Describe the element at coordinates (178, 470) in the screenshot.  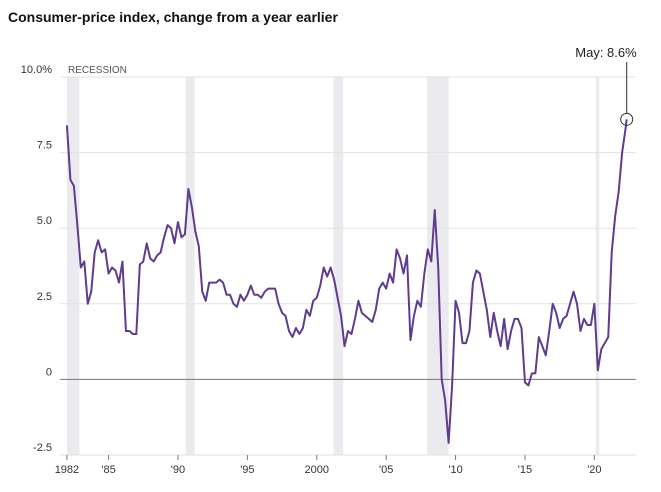
I see `x-tick-label: '90` at that location.